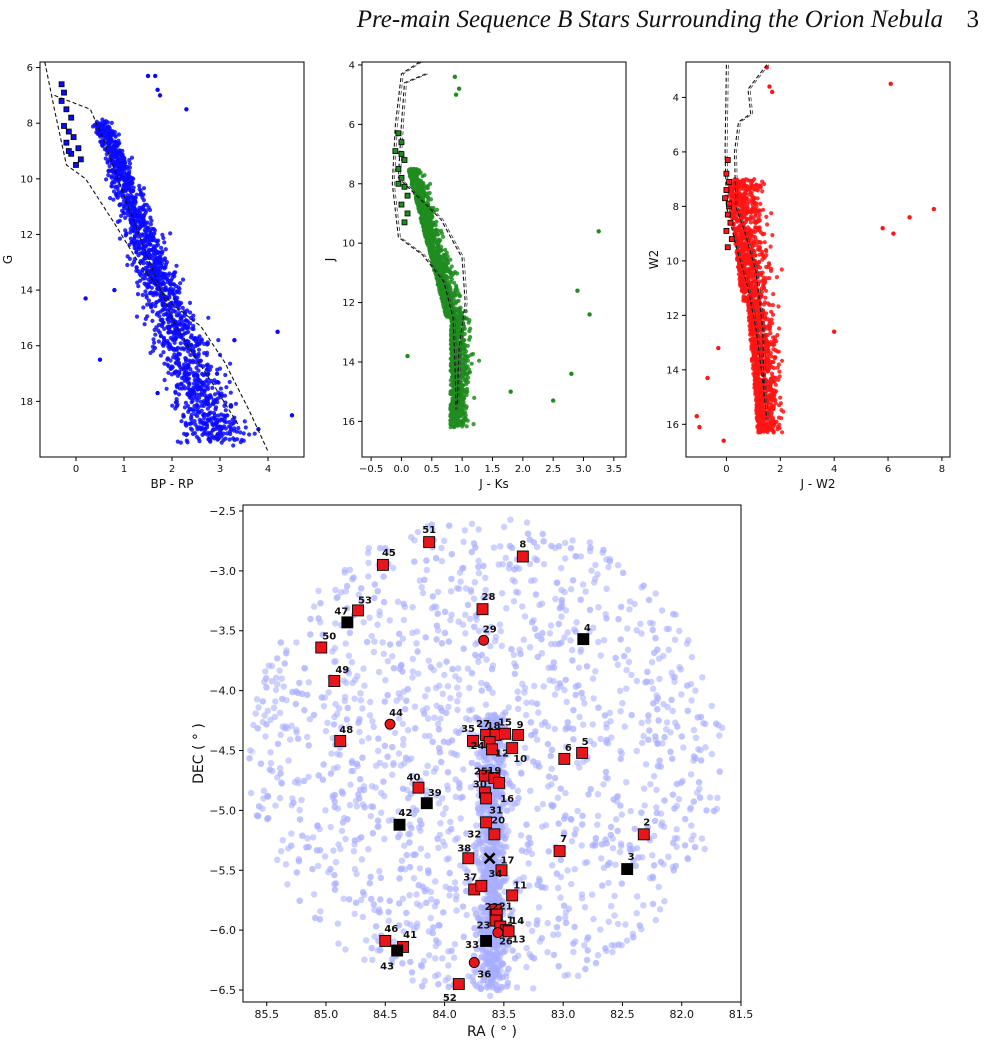 This screenshot has width=985, height=1043. I want to click on y-tick-label: 18, so click(26, 402).